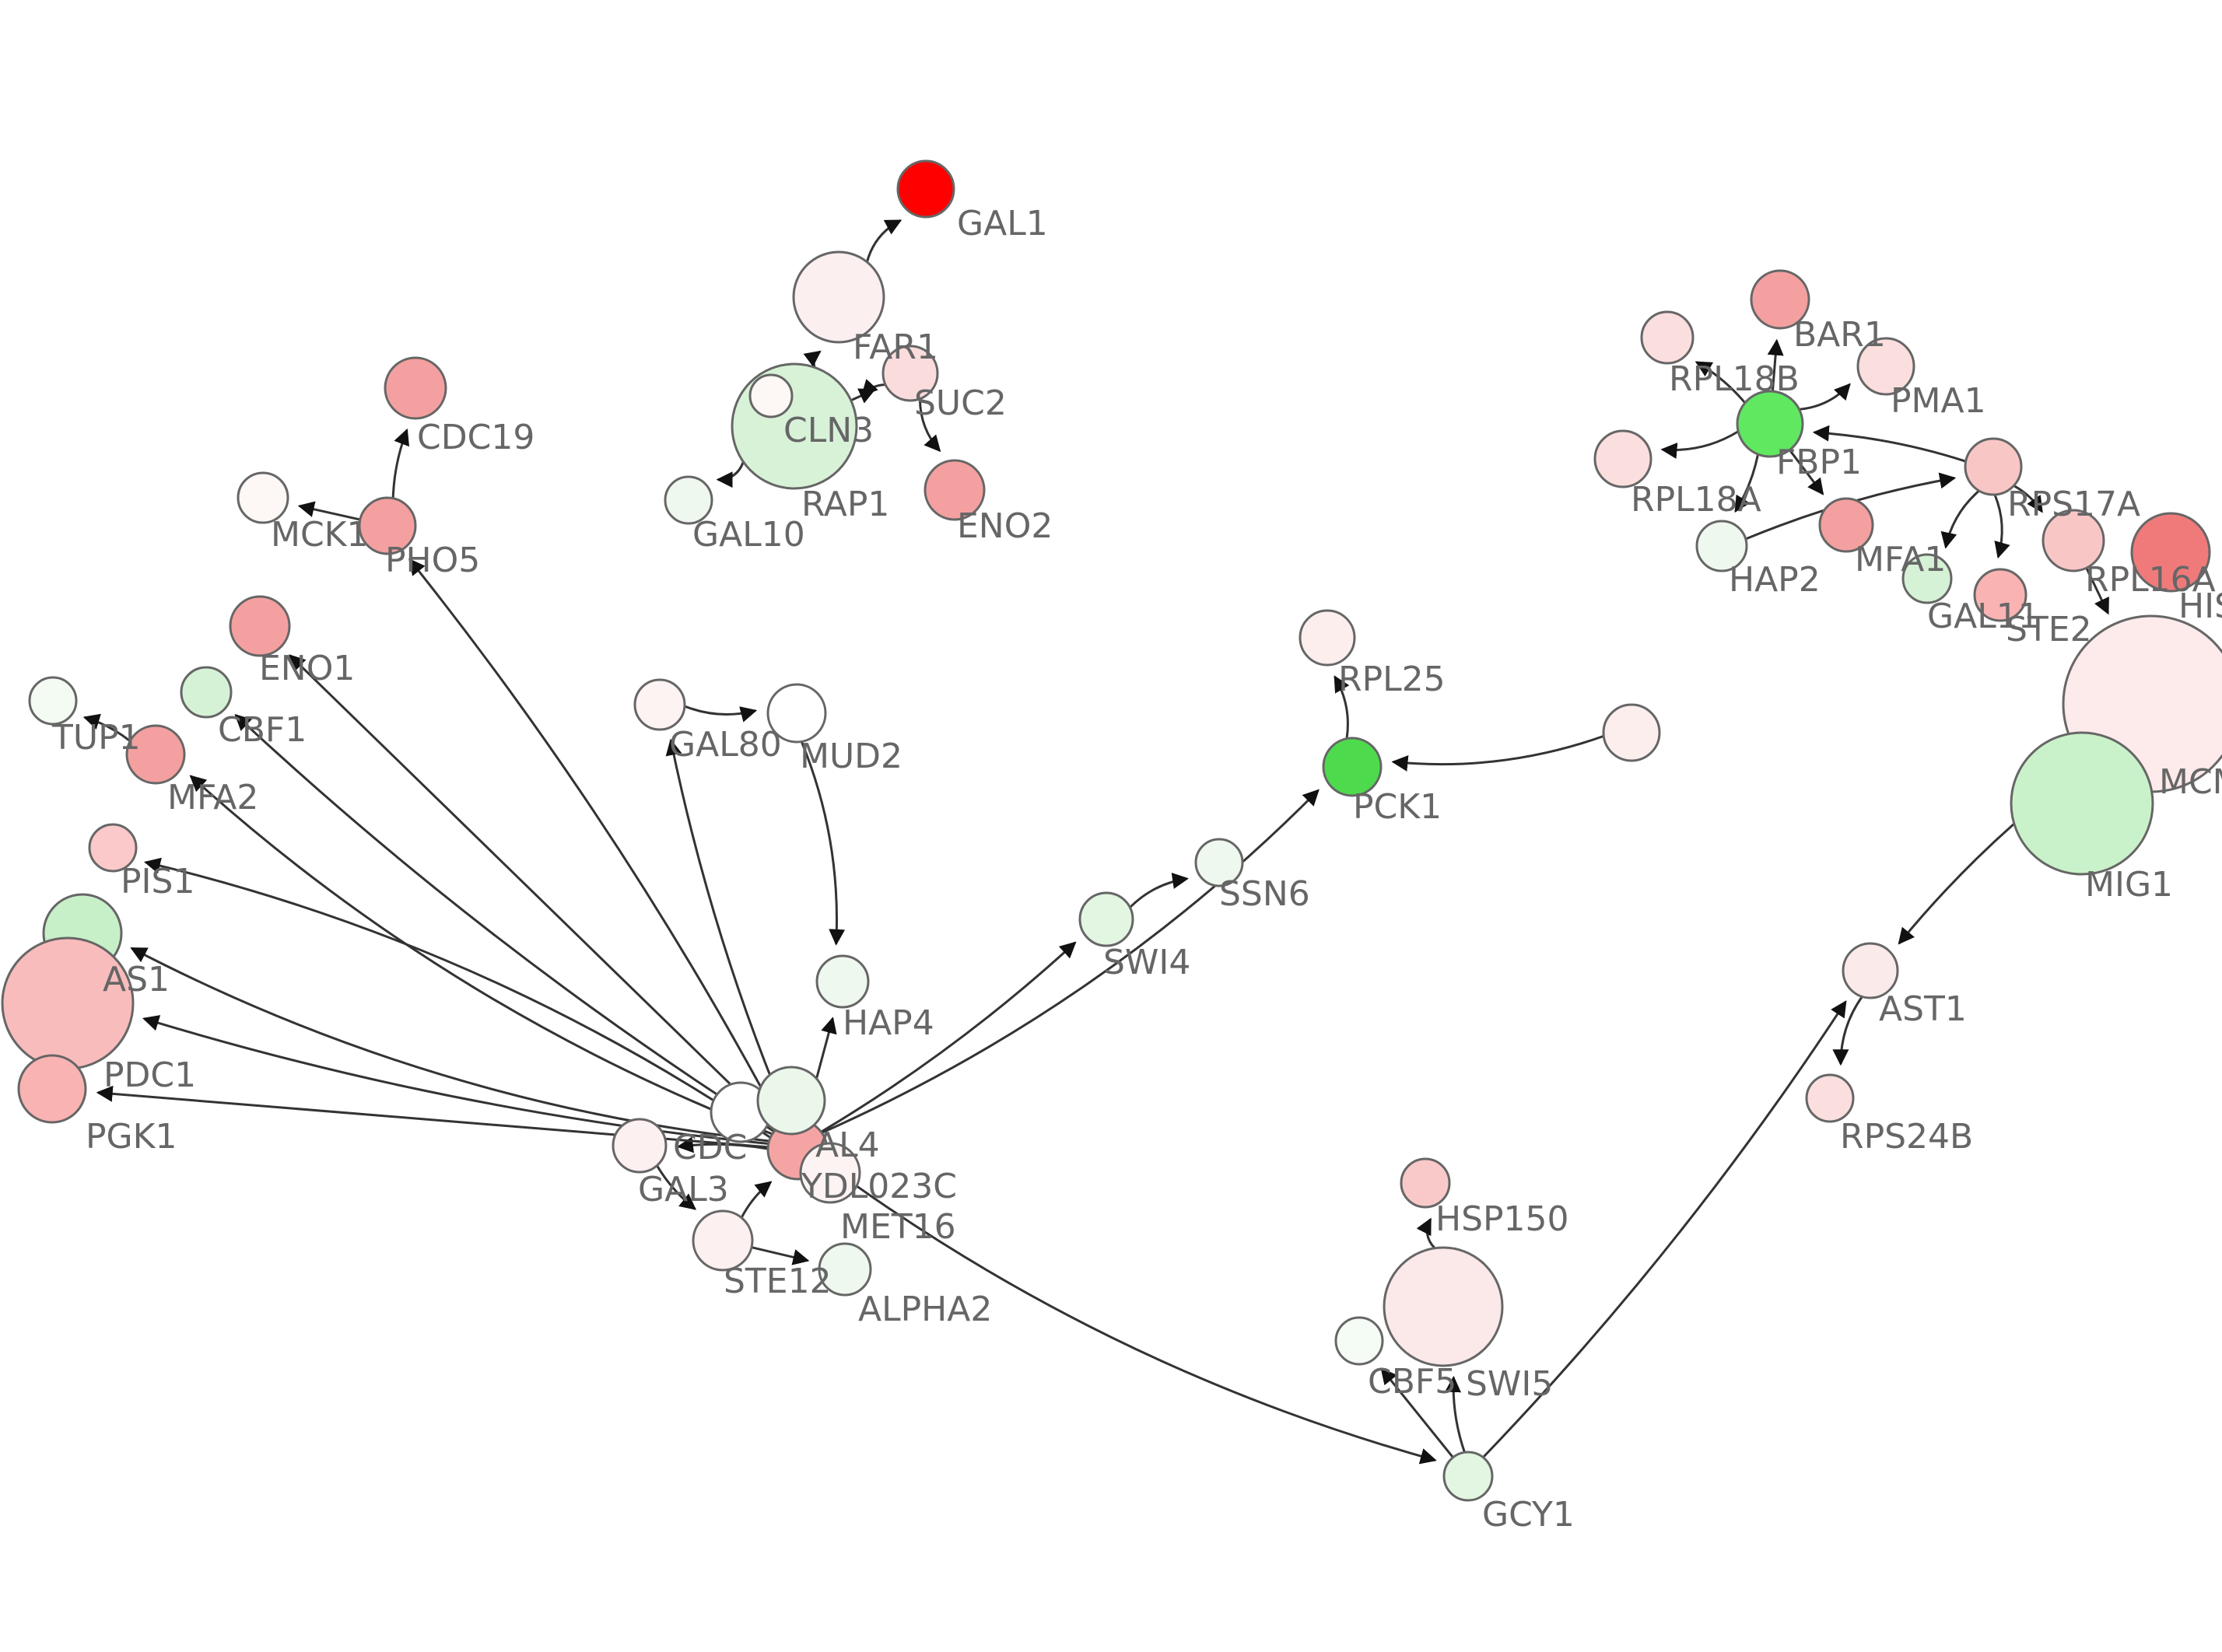  Describe the element at coordinates (2170, 552) in the screenshot. I see `graph-node-his4` at that location.